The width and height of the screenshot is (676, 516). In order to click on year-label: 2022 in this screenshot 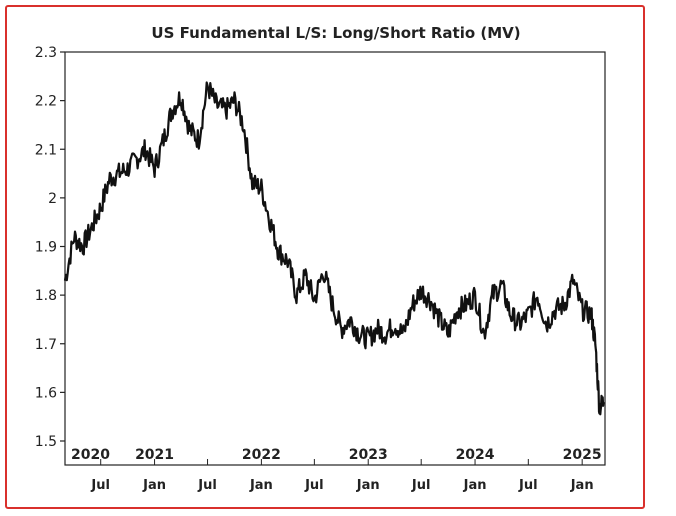, I will do `click(261, 455)`.